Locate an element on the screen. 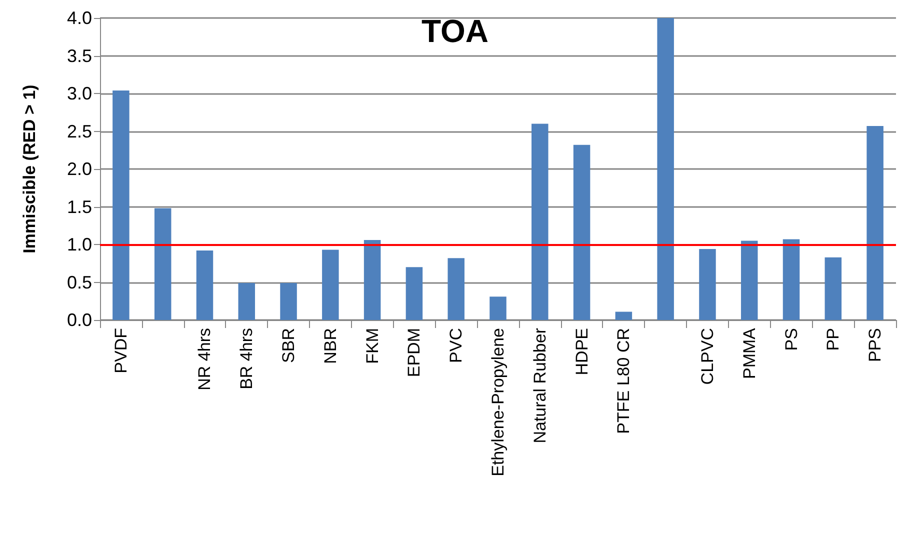  x-tick-label: PVDF is located at coordinates (120, 351).